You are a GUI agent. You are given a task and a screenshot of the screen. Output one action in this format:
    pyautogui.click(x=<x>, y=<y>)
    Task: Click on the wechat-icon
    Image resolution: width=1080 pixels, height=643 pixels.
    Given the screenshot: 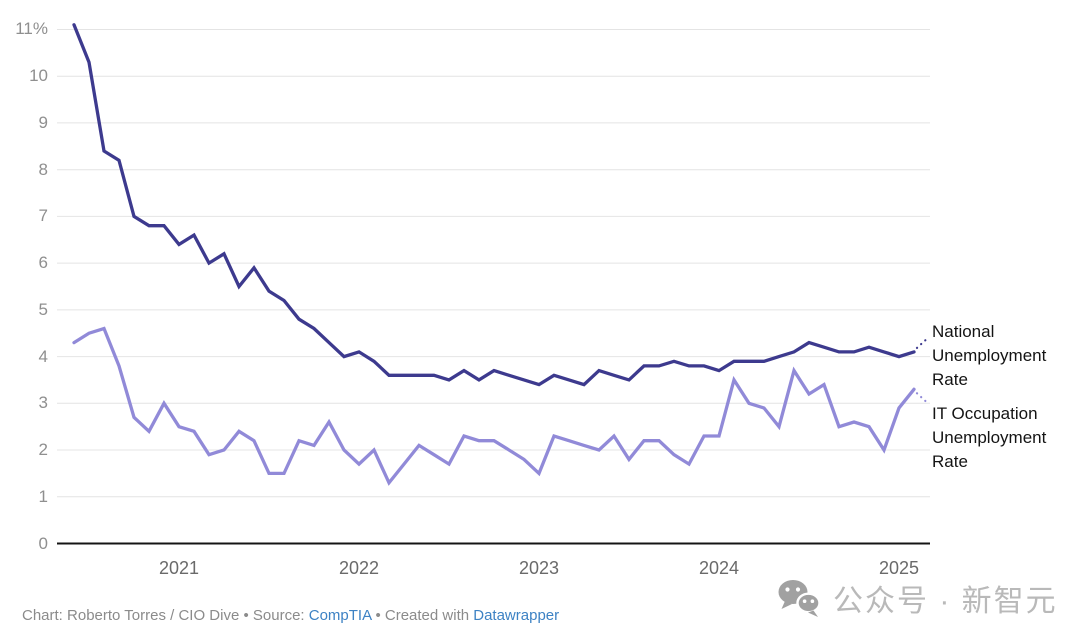 What is the action you would take?
    pyautogui.click(x=799, y=598)
    